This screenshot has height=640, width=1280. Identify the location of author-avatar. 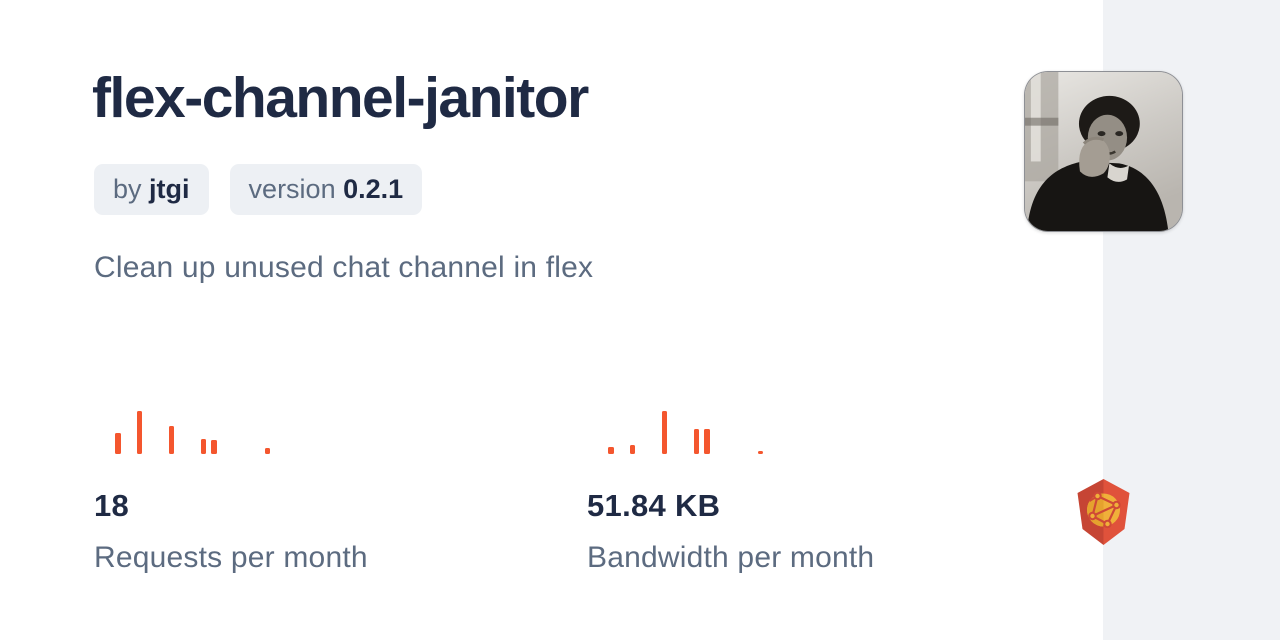
(1103, 151).